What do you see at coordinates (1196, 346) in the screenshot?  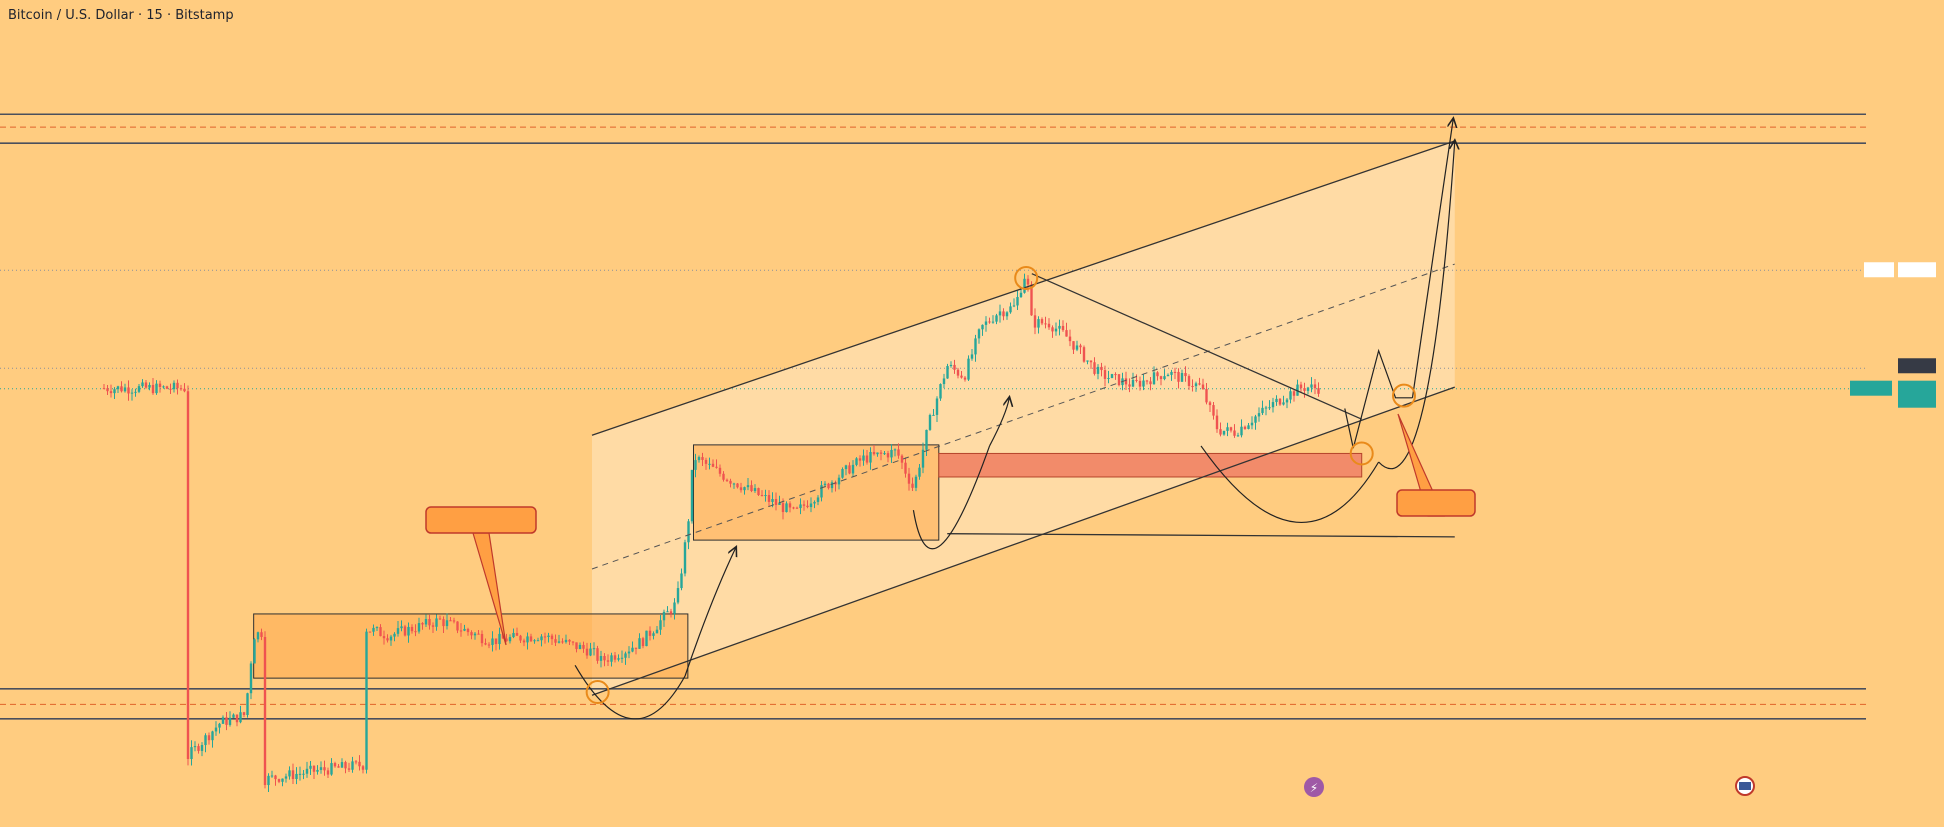 I see `descending-line-line` at bounding box center [1196, 346].